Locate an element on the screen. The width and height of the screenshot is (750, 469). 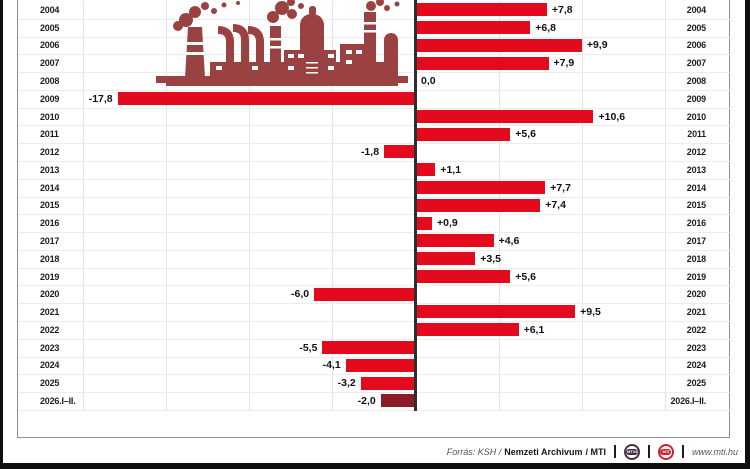
gridline--10 is located at coordinates (249, 205).